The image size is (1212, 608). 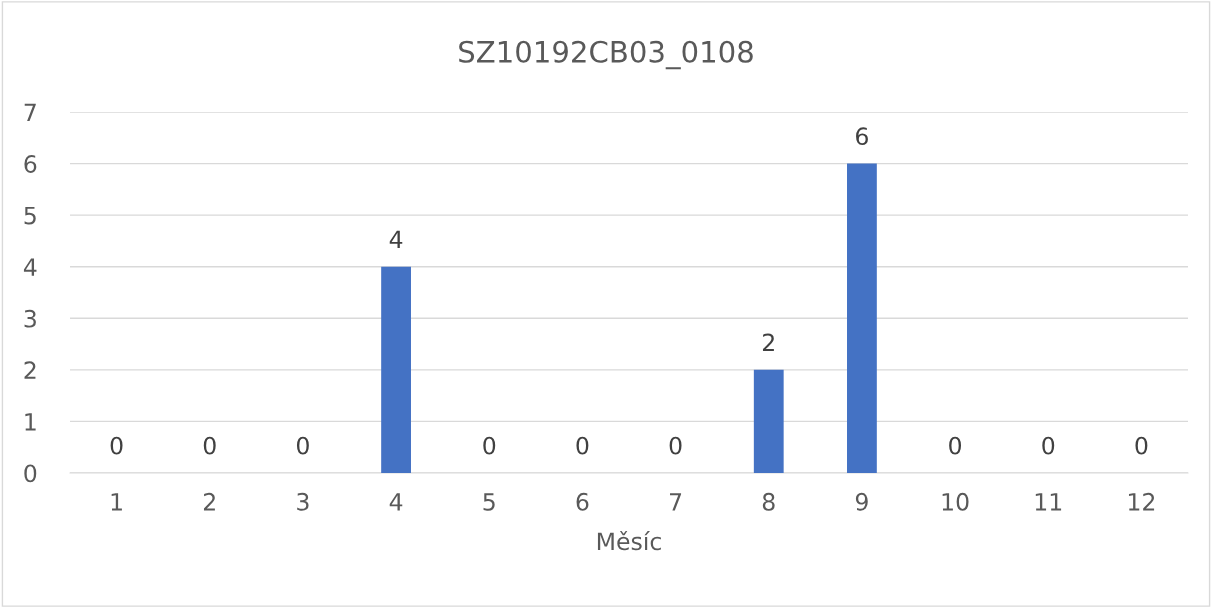 I want to click on x-tick-label: 10, so click(x=955, y=501).